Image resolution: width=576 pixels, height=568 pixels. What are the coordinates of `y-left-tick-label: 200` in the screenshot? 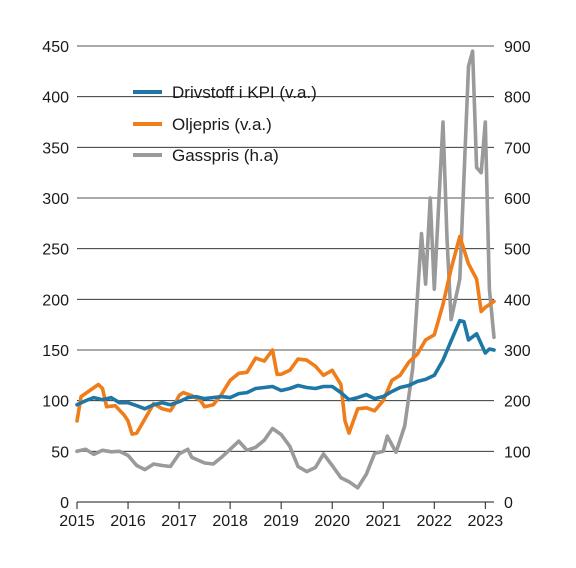 It's located at (55, 300).